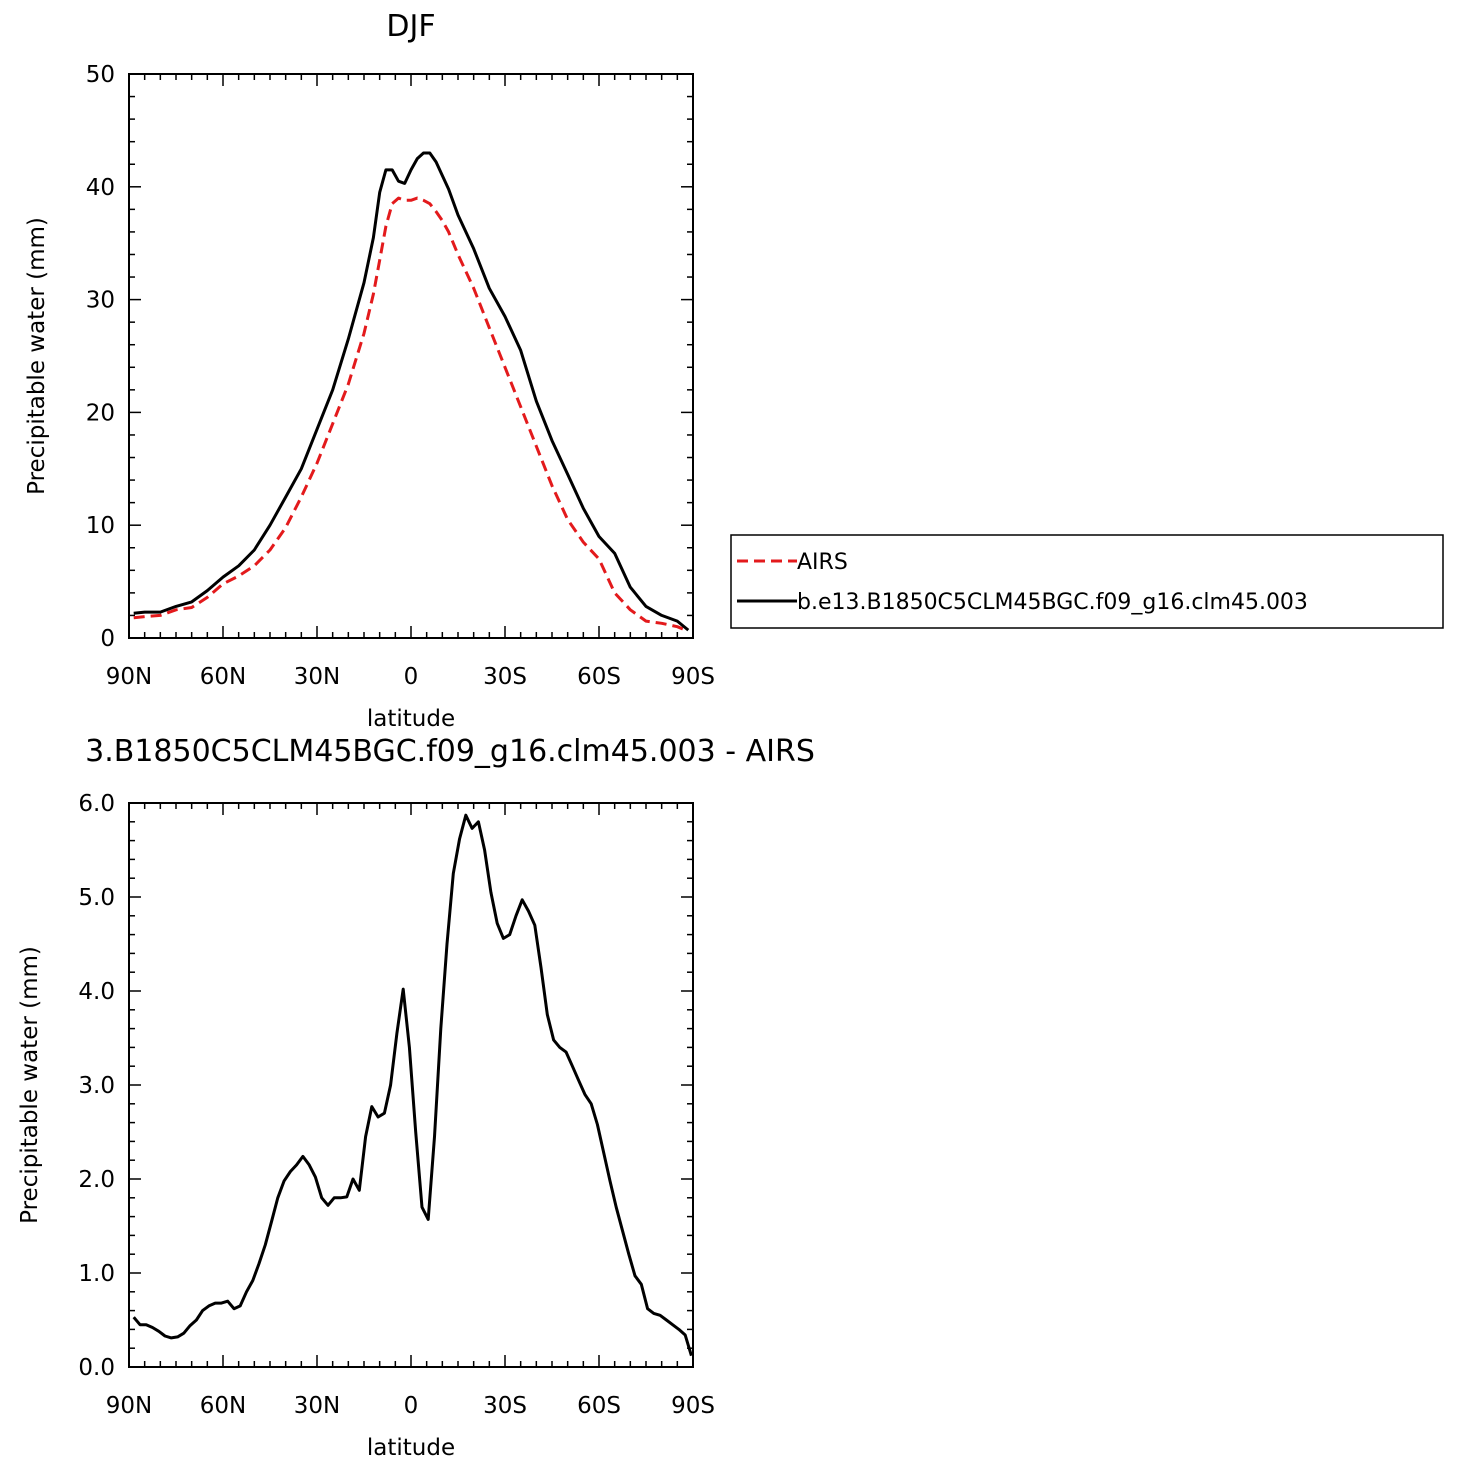 Image resolution: width=1469 pixels, height=1469 pixels. Describe the element at coordinates (96, 1368) in the screenshot. I see `y-tick-label: 0.0` at that location.